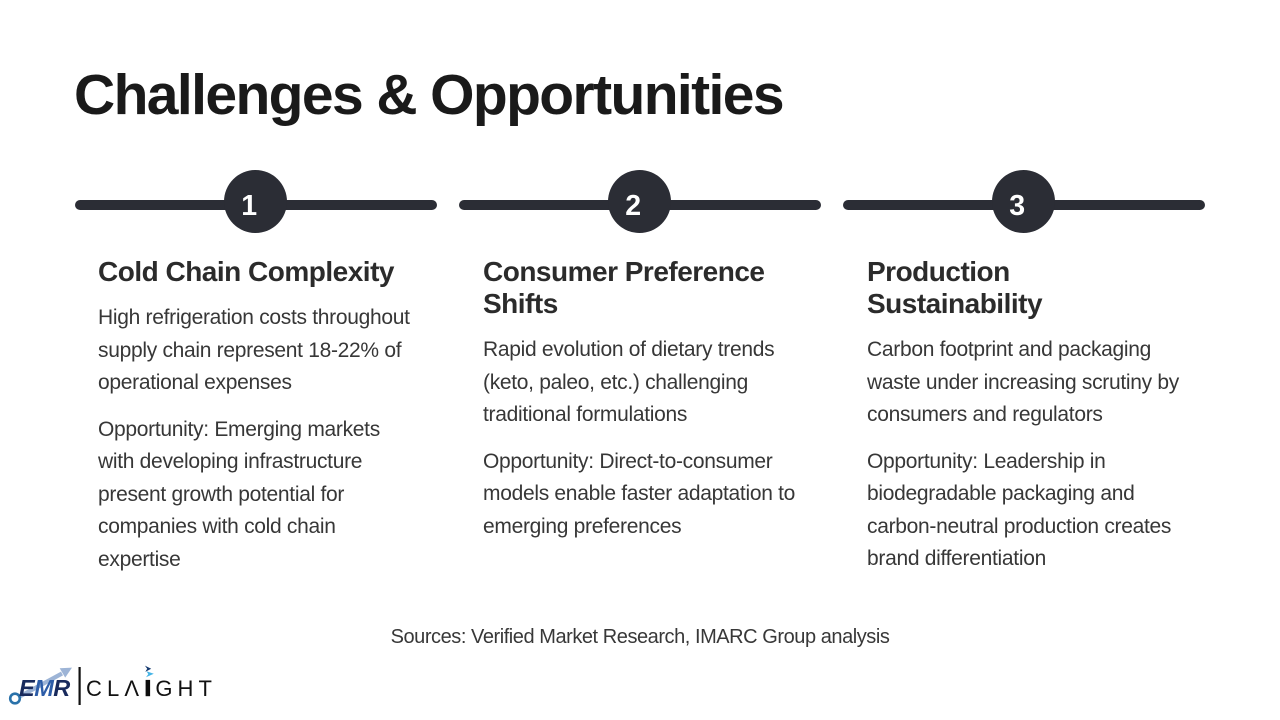 The height and width of the screenshot is (720, 1280). Describe the element at coordinates (151, 688) in the screenshot. I see `svg-text: CLΛIGHT` at that location.